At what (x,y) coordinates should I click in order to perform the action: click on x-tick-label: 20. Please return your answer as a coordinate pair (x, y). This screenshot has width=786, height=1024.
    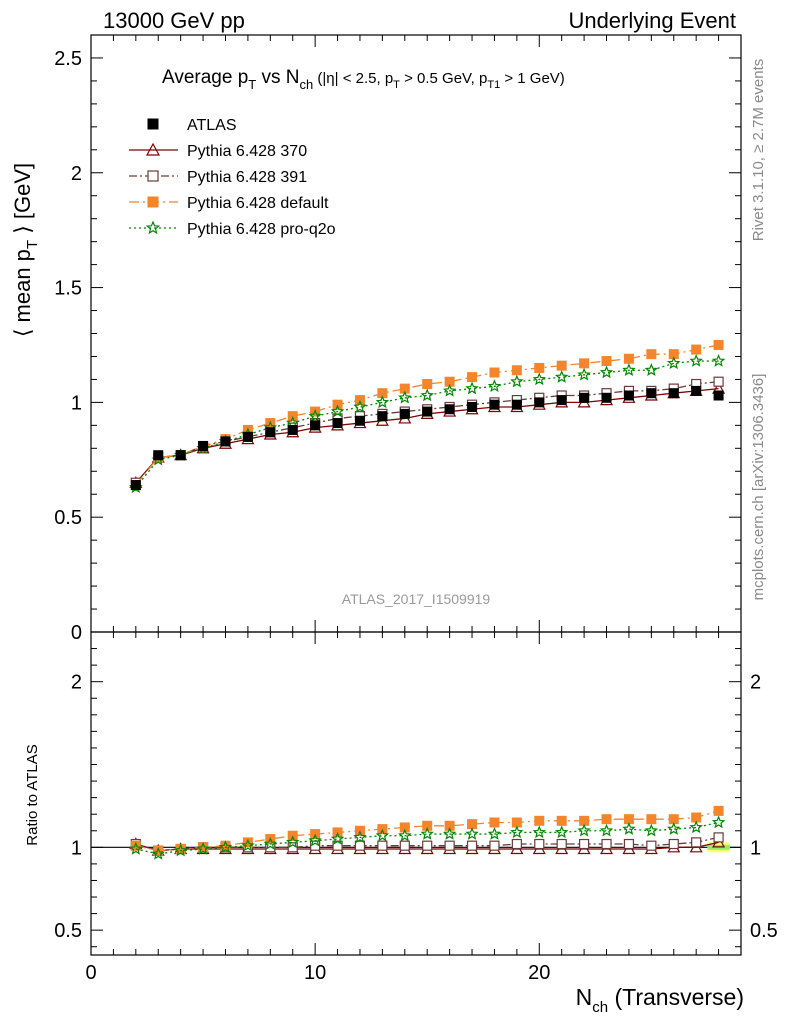
    Looking at the image, I should click on (539, 973).